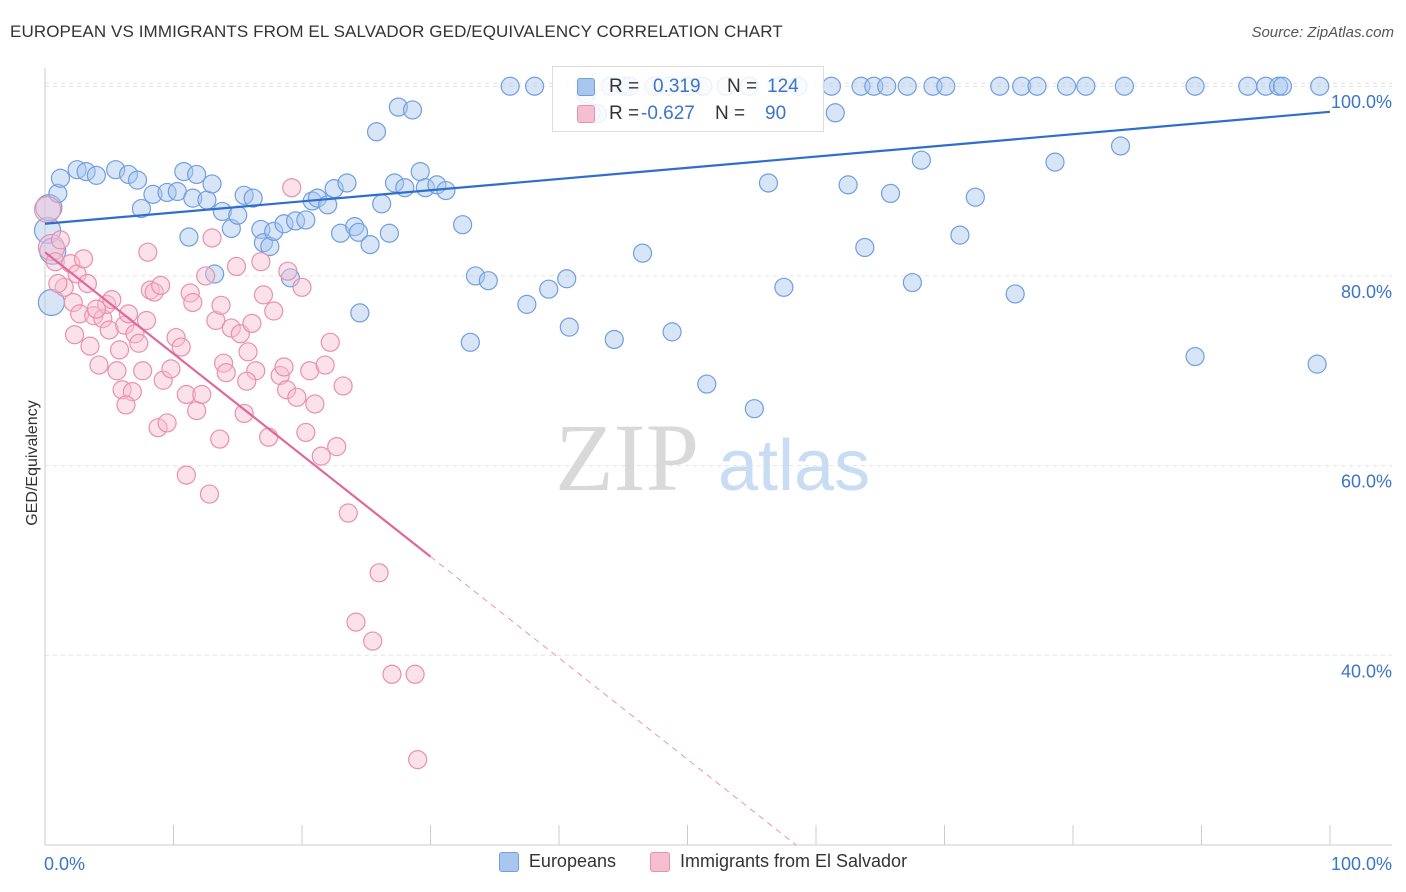 Image resolution: width=1406 pixels, height=892 pixels. I want to click on europeans-legend-swatch, so click(508, 861).